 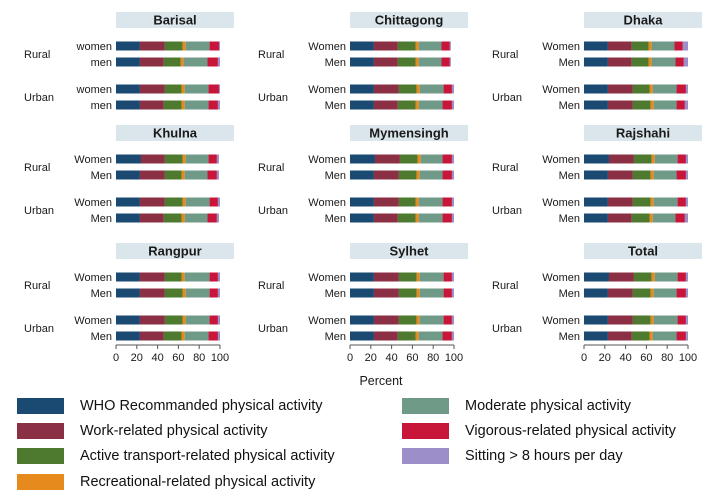 I want to click on x-tick-label: 100, so click(x=454, y=358).